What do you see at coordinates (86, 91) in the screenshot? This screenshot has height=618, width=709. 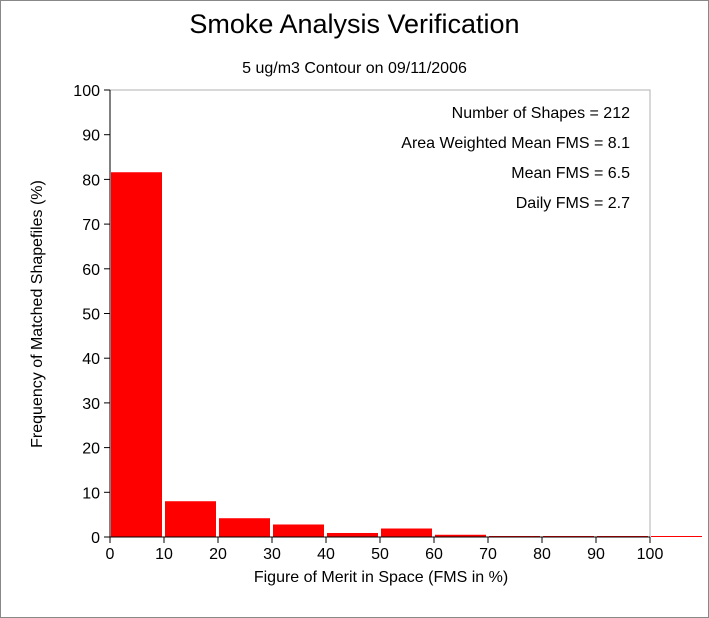 I see `y-tick-label: 100` at bounding box center [86, 91].